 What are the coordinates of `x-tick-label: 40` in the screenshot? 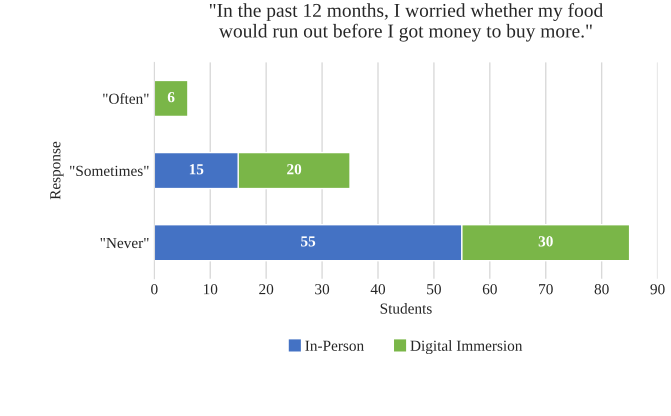 It's located at (378, 289).